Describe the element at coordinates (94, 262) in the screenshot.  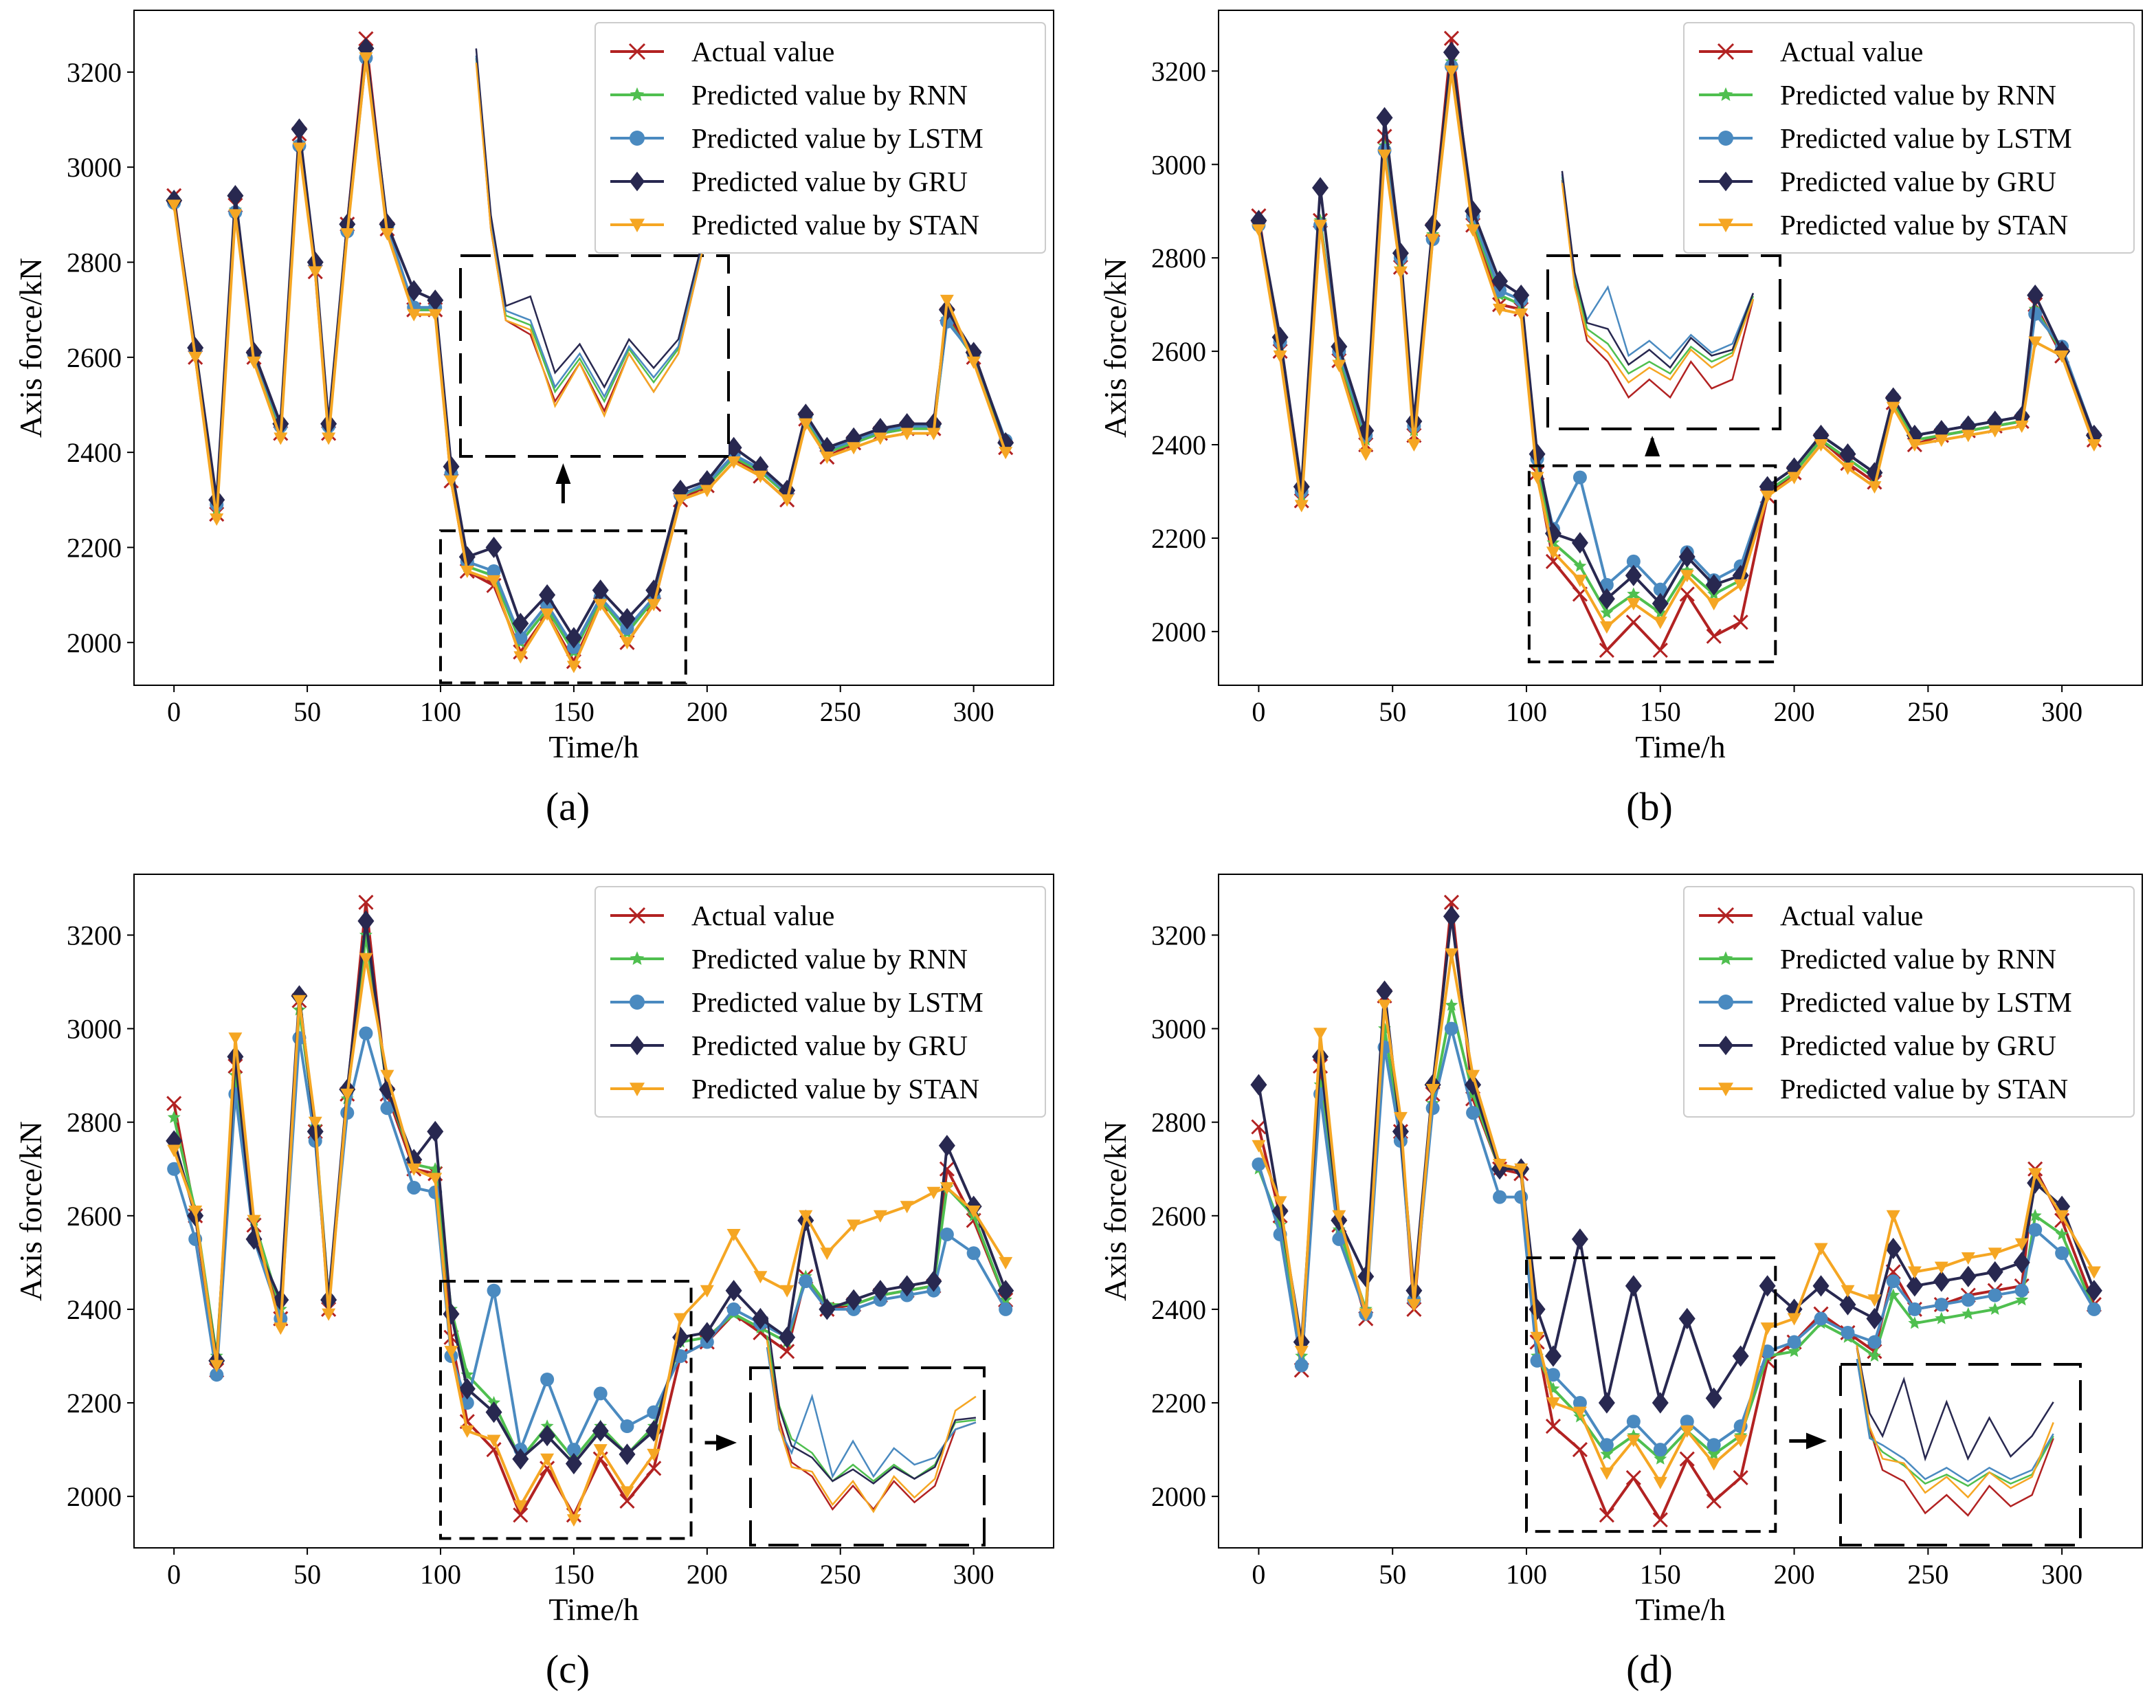
I see `y-tick-label: 2800` at that location.